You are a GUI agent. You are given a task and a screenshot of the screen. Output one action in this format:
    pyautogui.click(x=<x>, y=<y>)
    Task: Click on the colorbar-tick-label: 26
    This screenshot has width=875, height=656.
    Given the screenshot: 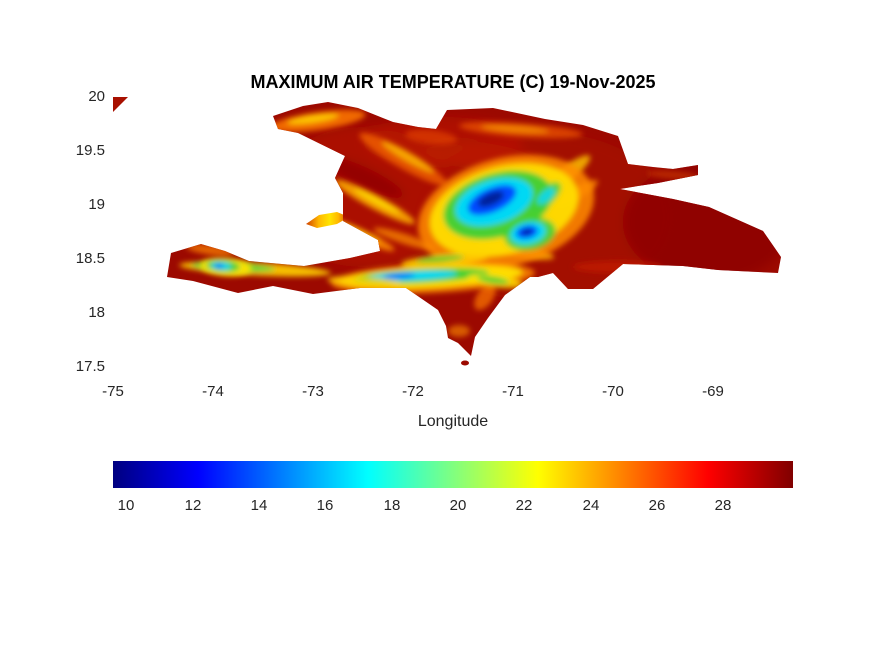 What is the action you would take?
    pyautogui.click(x=657, y=505)
    